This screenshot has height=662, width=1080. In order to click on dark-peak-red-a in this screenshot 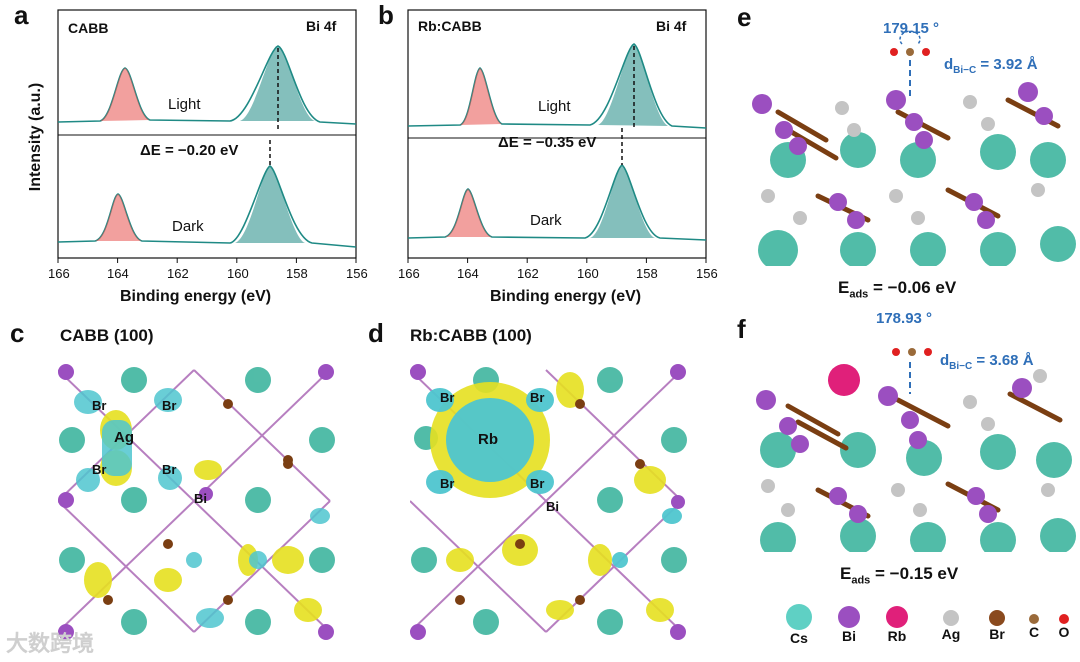, I will do `click(118, 217)`.